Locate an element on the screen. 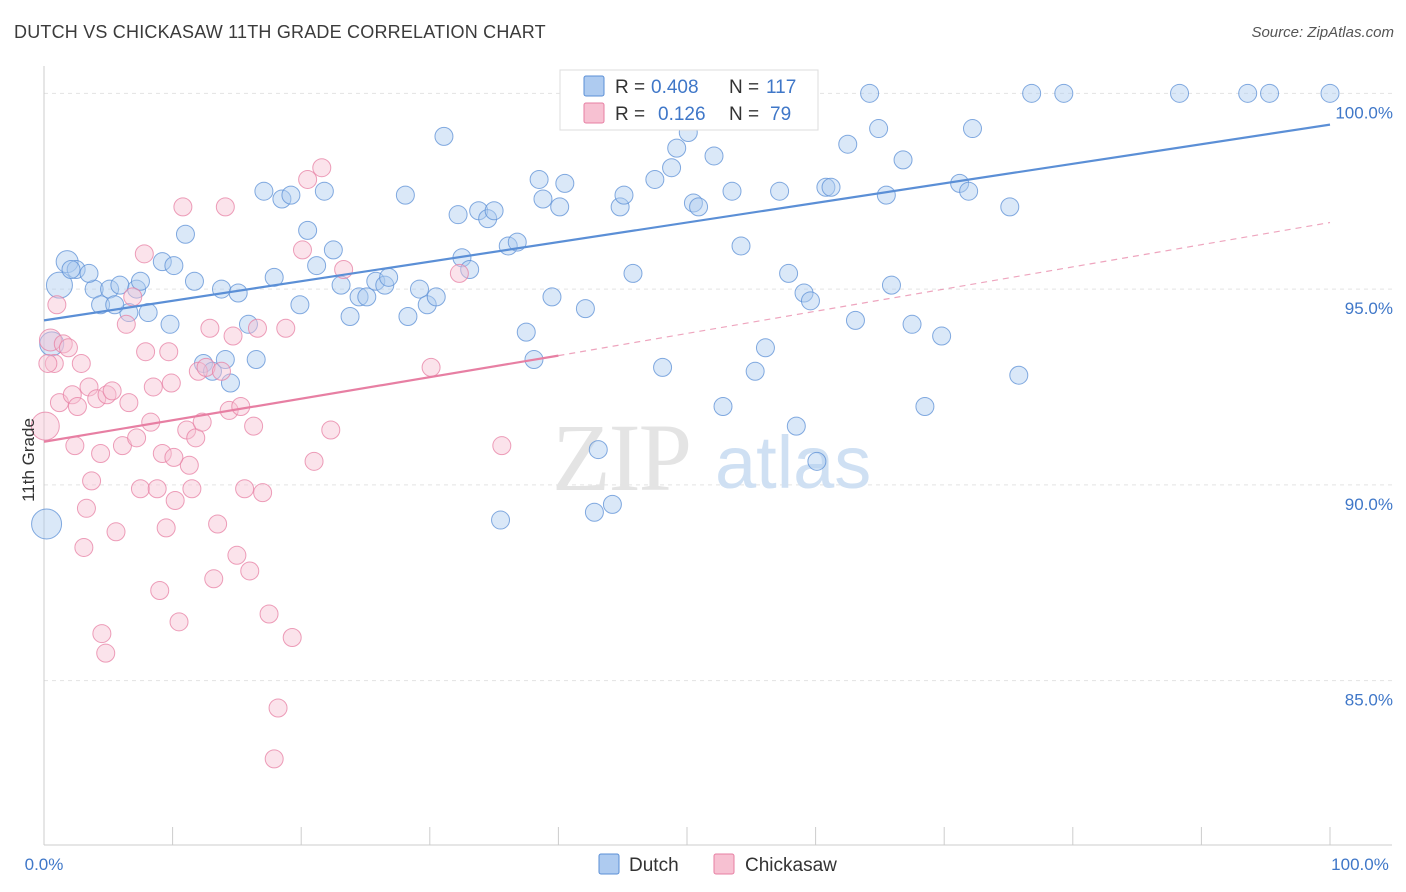  series-legend-chickasaw: Chickasaw is located at coordinates (791, 865).